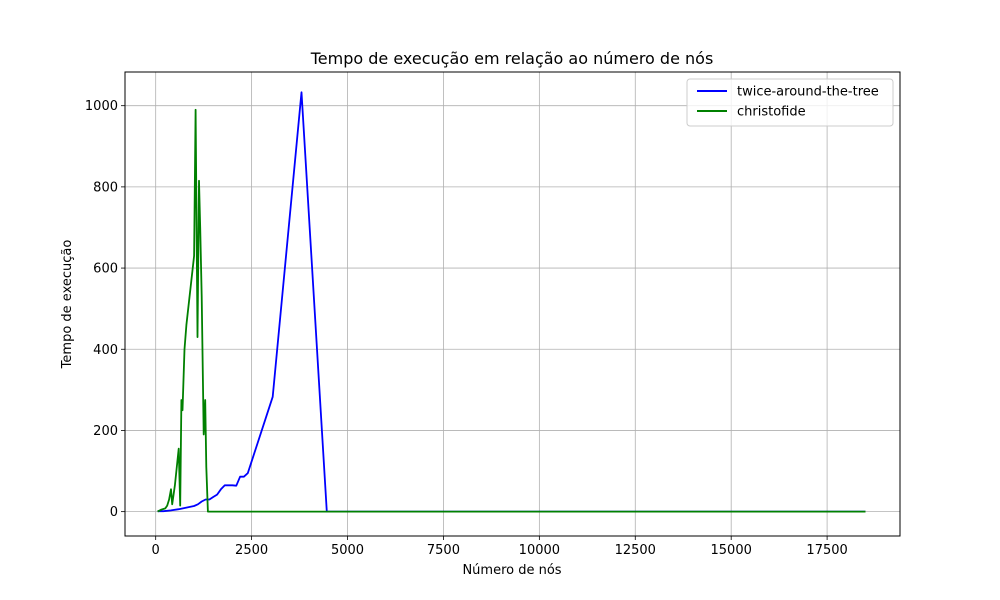 The height and width of the screenshot is (600, 1000). Describe the element at coordinates (771, 112) in the screenshot. I see `legend-label-christofide: christofide` at that location.